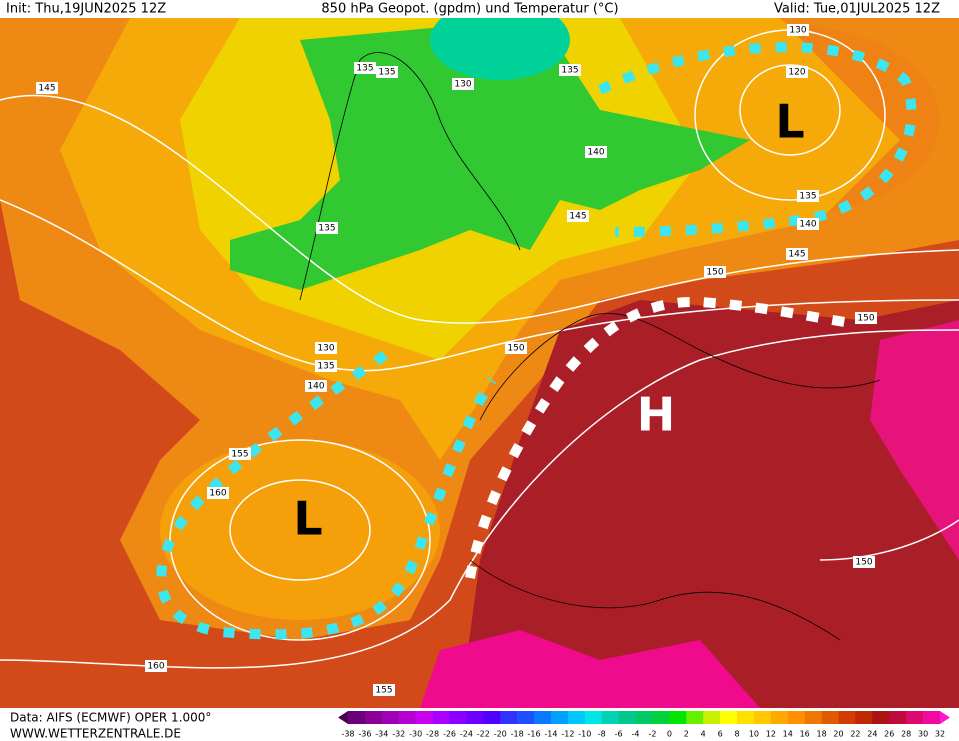 Image resolution: width=959 pixels, height=741 pixels. What do you see at coordinates (415, 734) in the screenshot?
I see `colorbar-label: -30` at bounding box center [415, 734].